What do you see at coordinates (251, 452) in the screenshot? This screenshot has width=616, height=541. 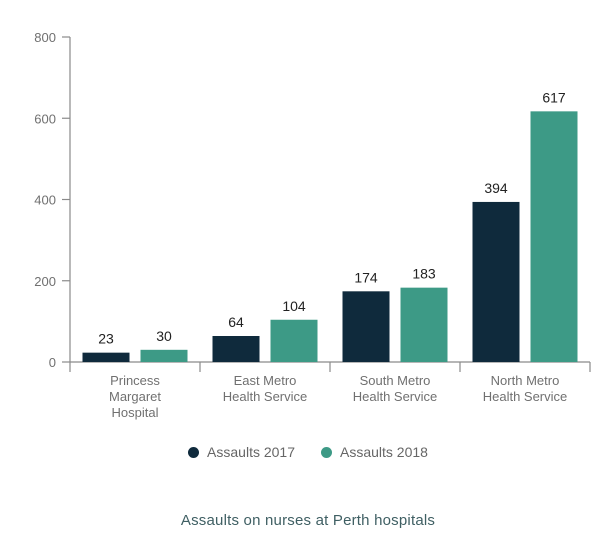 I see `legend-label-2017: Assaults 2017` at bounding box center [251, 452].